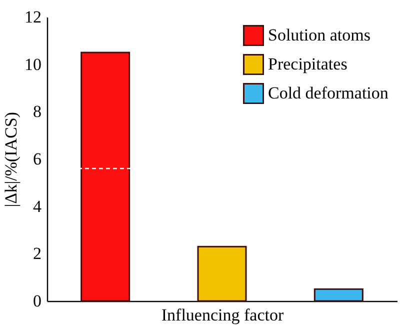  What do you see at coordinates (37, 301) in the screenshot?
I see `y-tick-label: 0` at bounding box center [37, 301].